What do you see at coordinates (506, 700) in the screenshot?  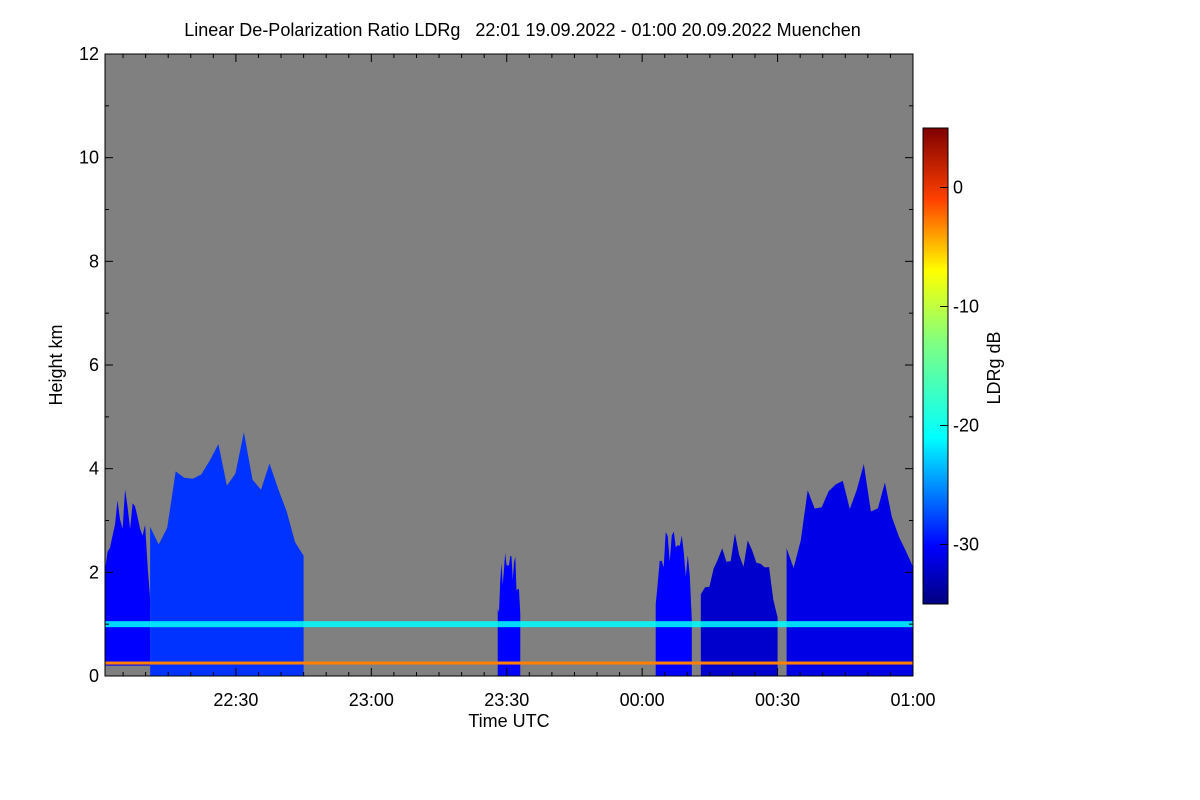 I see `x-tick-label: 23:30` at bounding box center [506, 700].